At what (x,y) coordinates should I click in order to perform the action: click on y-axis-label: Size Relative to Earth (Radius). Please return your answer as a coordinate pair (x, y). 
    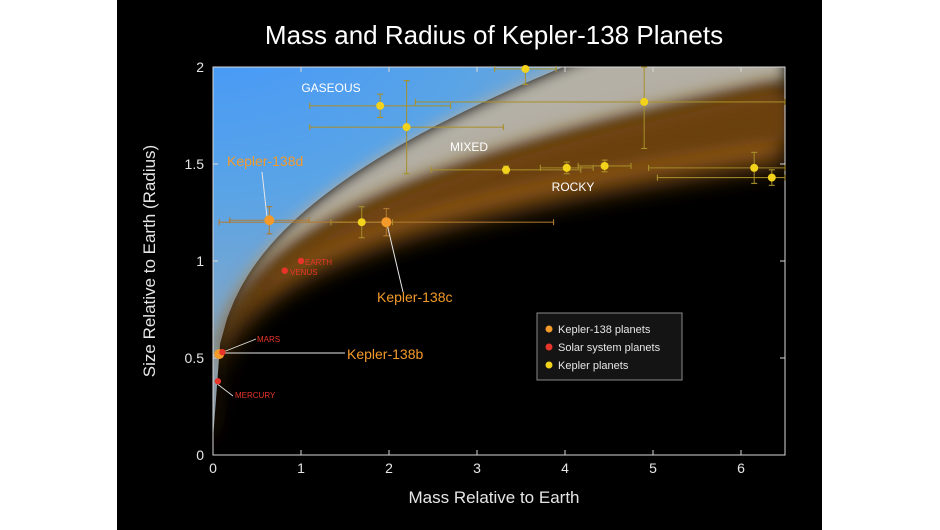
    Looking at the image, I should click on (149, 261).